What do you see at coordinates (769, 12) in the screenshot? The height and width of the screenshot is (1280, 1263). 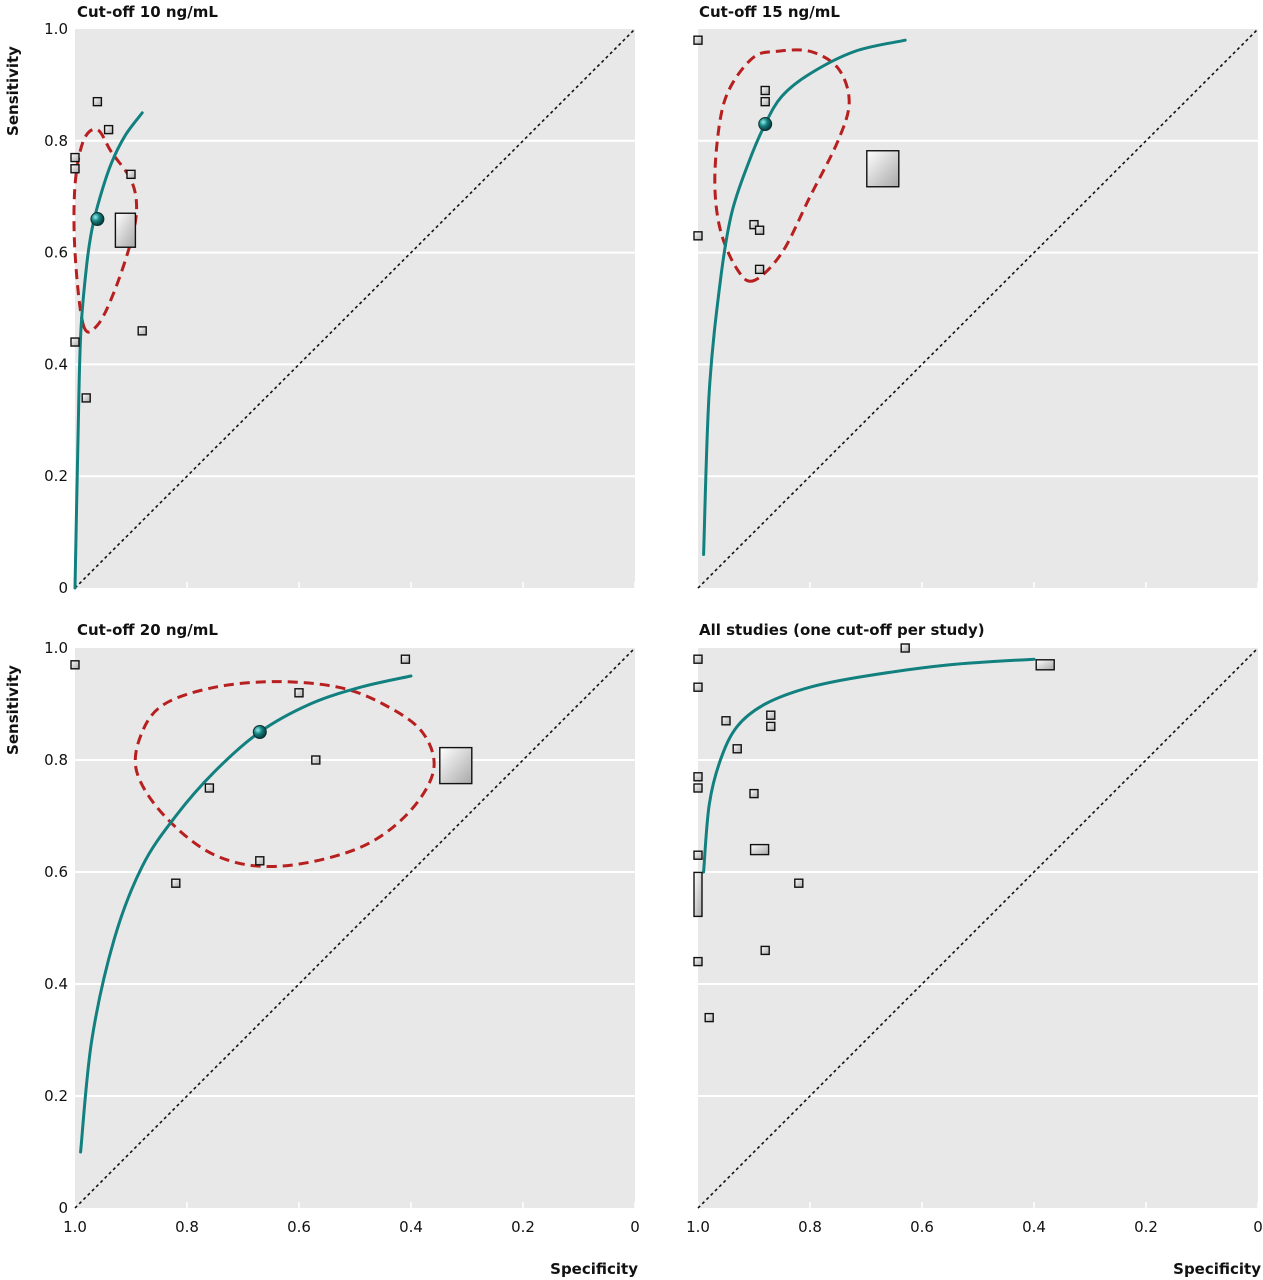 I see `panel-title: Cut-off 15 ng/mL` at bounding box center [769, 12].